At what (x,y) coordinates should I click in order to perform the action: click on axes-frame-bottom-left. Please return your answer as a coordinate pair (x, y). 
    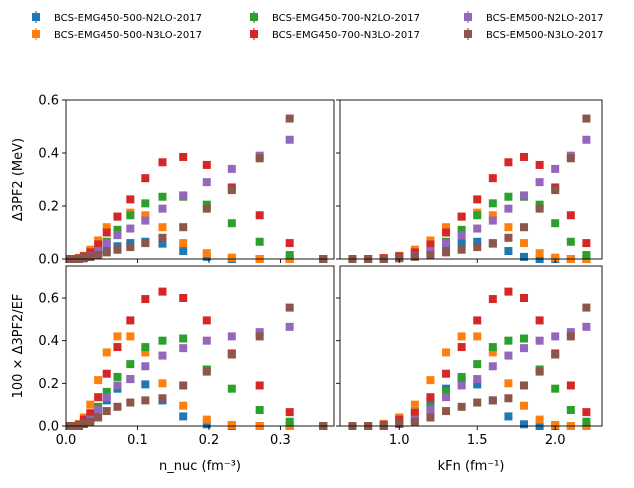
    Looking at the image, I should click on (200, 346).